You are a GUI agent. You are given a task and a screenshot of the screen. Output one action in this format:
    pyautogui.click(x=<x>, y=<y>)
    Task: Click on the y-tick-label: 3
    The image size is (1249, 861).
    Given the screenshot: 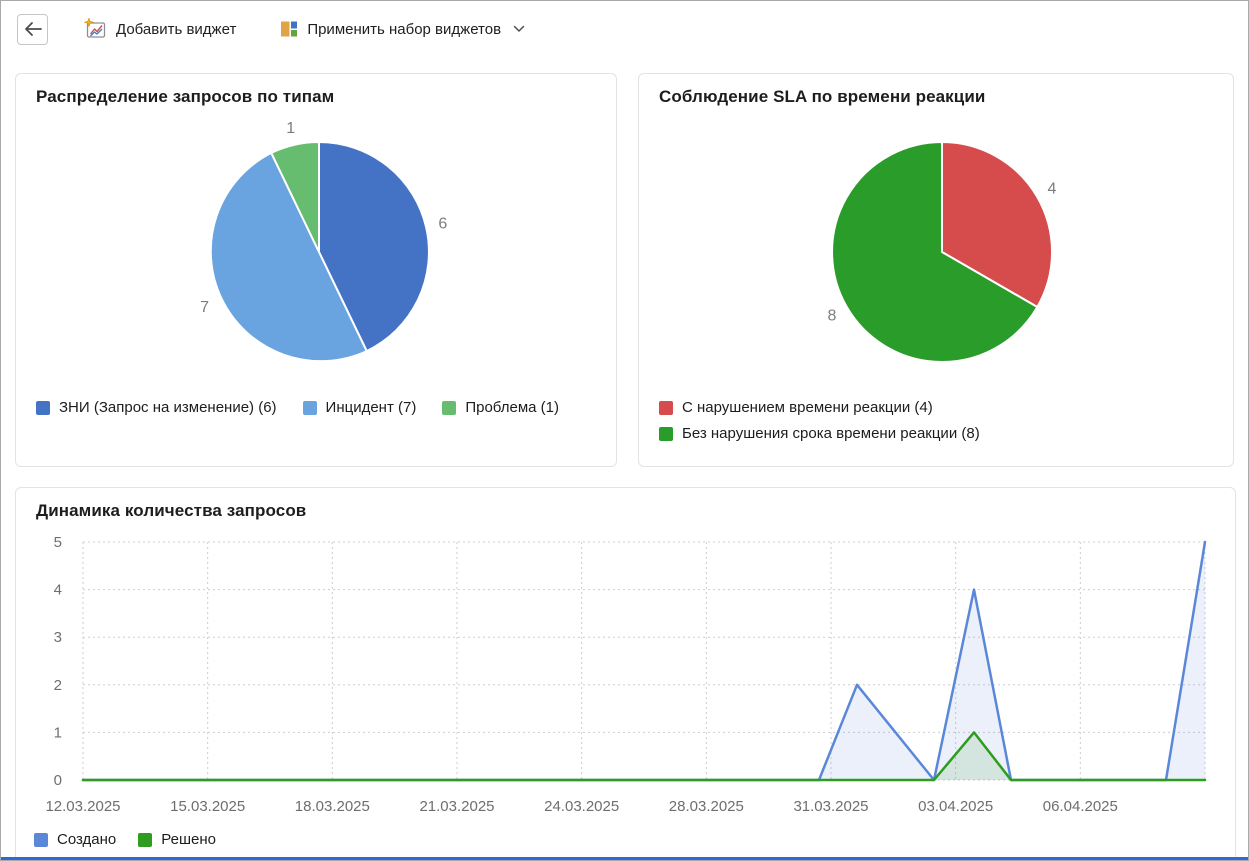 What is the action you would take?
    pyautogui.click(x=58, y=637)
    